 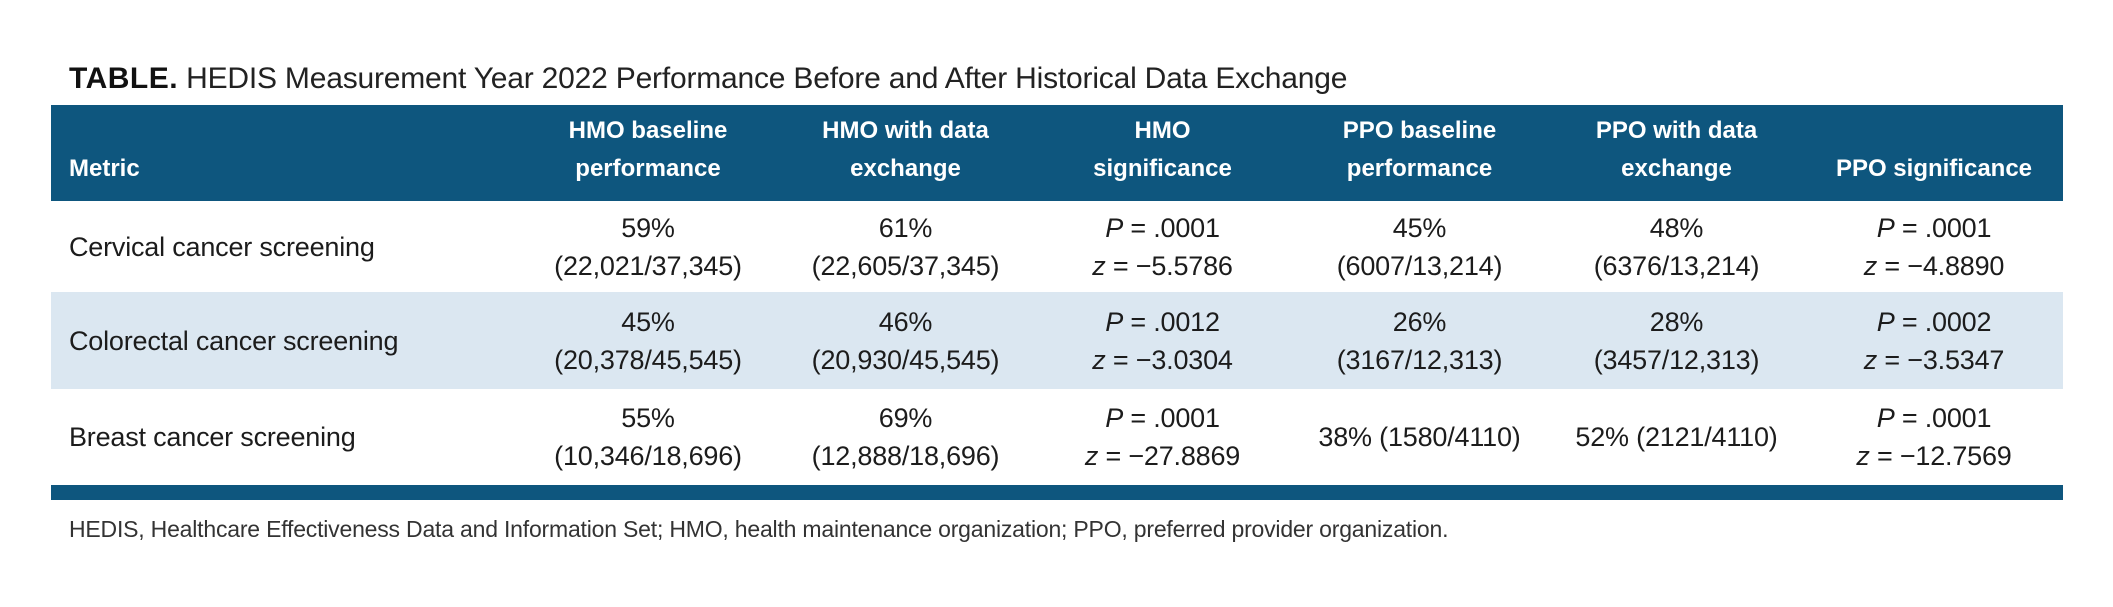 I want to click on header-line1: HMO with data, so click(x=905, y=130).